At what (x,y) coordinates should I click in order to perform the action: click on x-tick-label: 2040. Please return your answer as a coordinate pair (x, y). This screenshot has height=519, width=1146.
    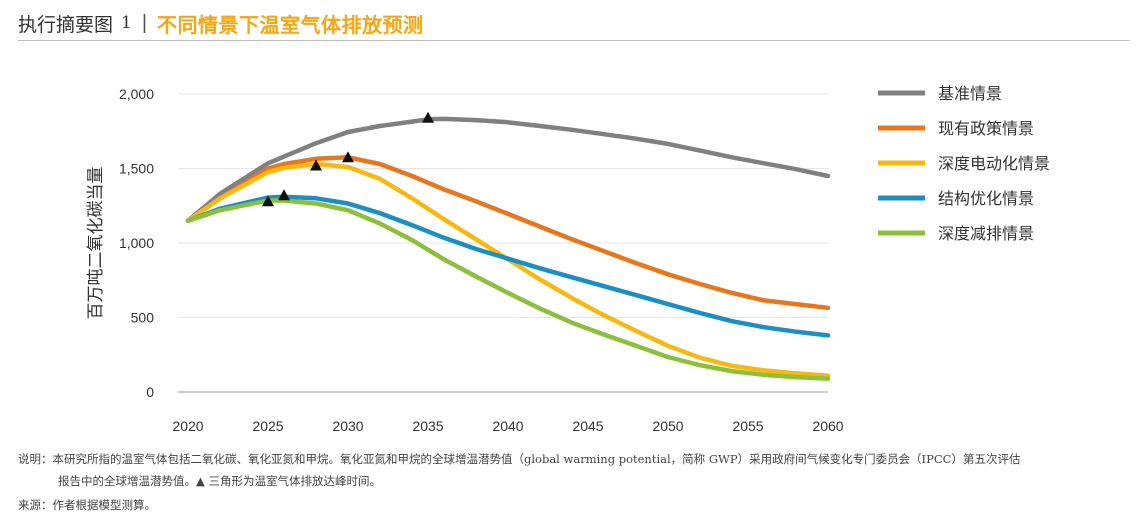
    Looking at the image, I should click on (507, 426).